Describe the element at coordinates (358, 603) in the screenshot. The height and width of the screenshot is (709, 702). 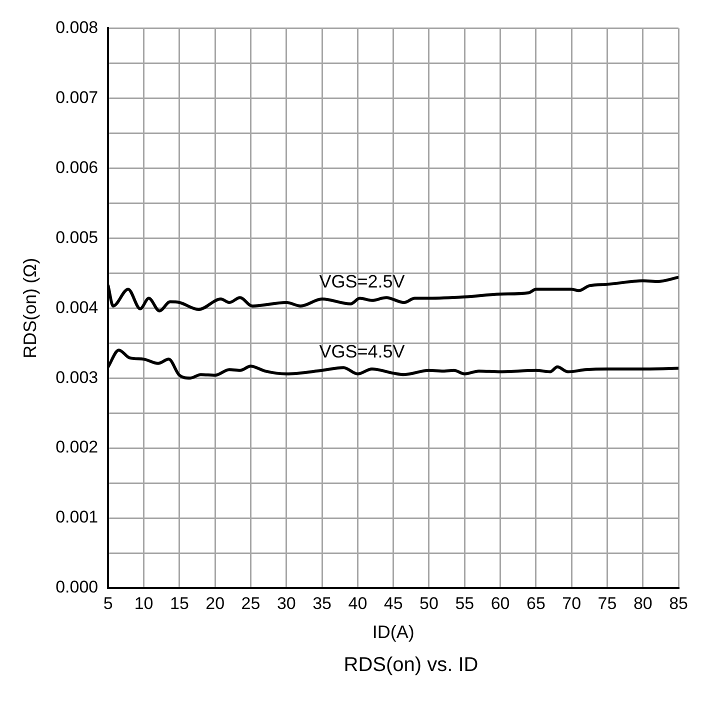
I see `x-tick-label: 40` at that location.